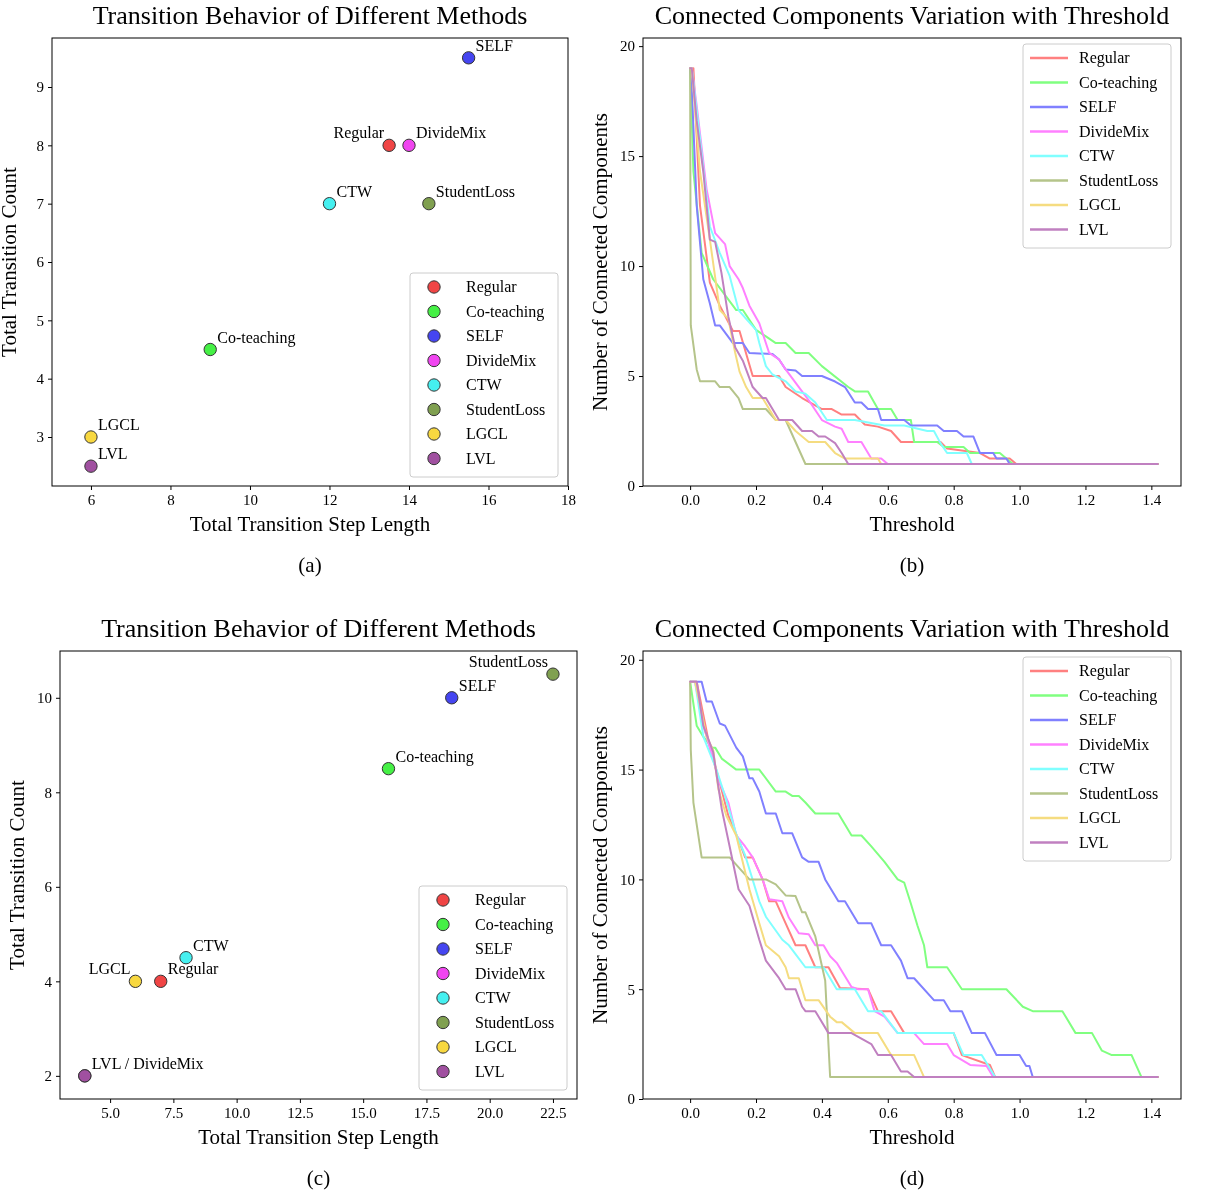 The width and height of the screenshot is (1223, 1193). Describe the element at coordinates (318, 1178) in the screenshot. I see `text: (c)` at that location.